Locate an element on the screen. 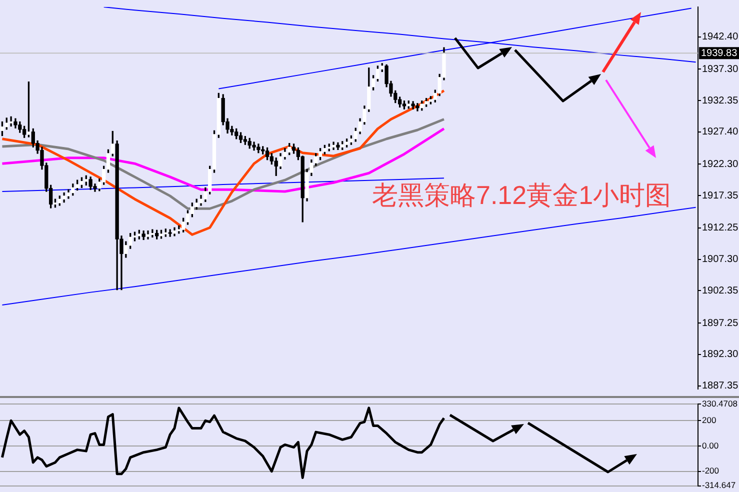 This screenshot has height=492, width=739. annotation: 老黑策略7.12黄金1小时图 is located at coordinates (522, 195).